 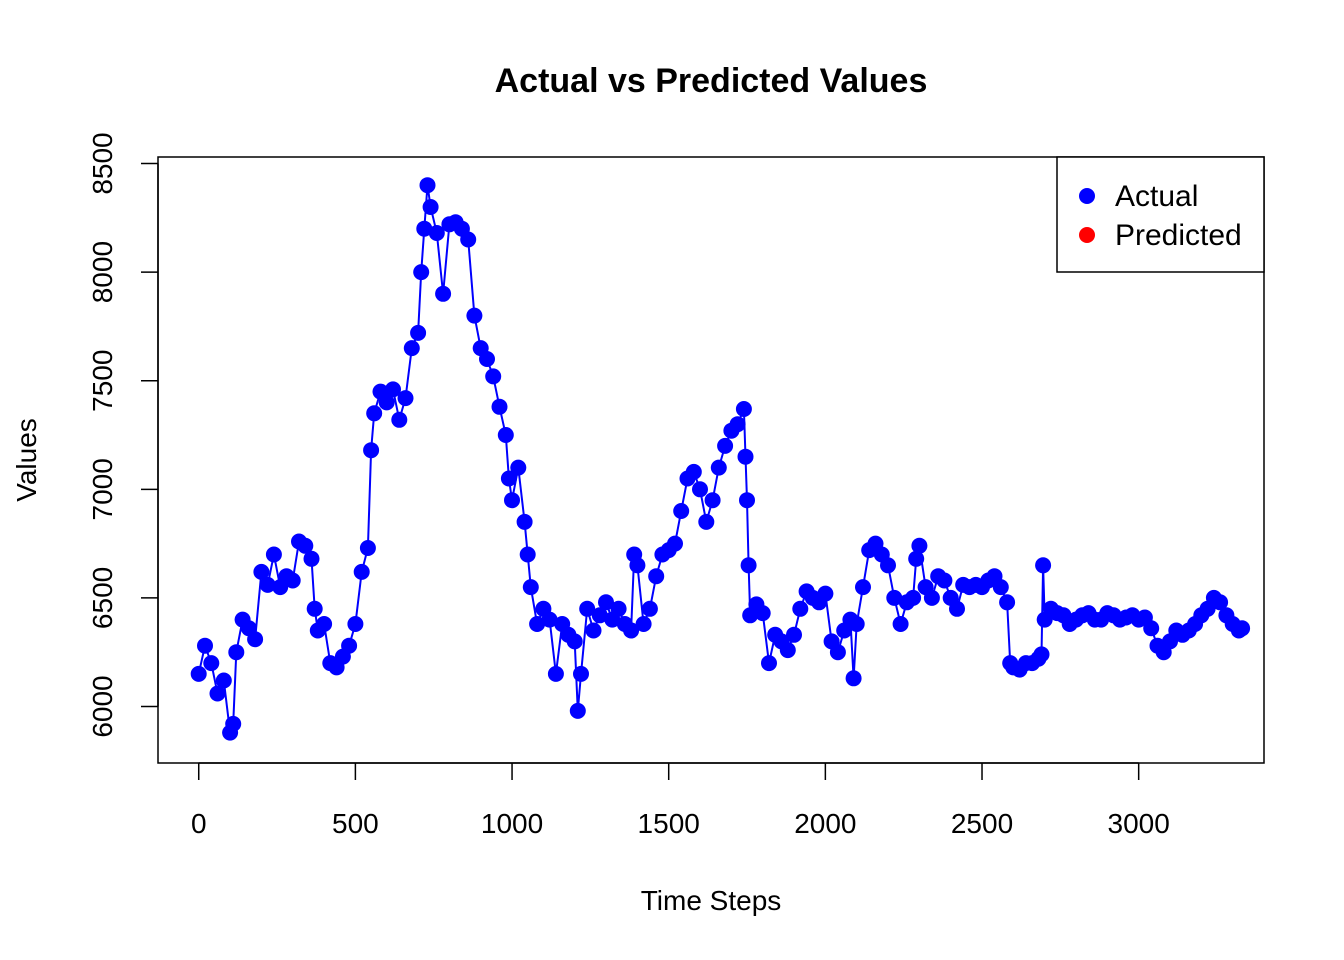 What do you see at coordinates (102, 598) in the screenshot?
I see `y-tick-label: 6500` at bounding box center [102, 598].